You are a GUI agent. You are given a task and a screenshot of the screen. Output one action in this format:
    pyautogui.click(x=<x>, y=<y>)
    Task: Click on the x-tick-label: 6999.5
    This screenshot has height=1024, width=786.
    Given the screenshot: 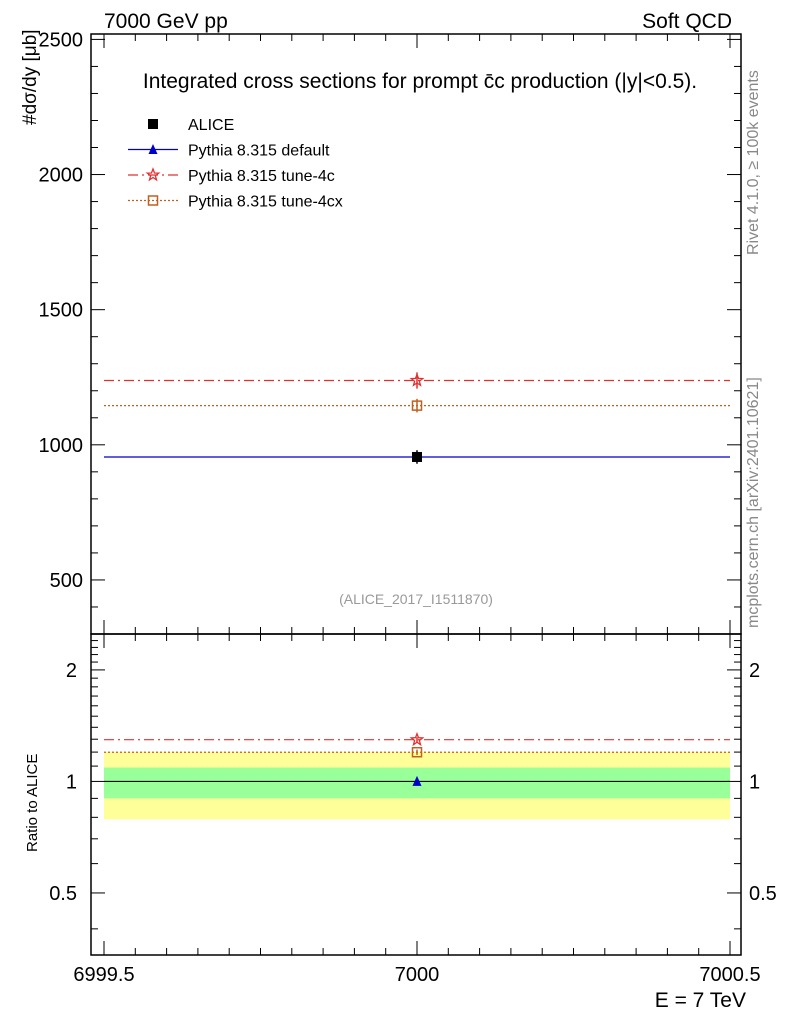 What is the action you would take?
    pyautogui.click(x=103, y=975)
    